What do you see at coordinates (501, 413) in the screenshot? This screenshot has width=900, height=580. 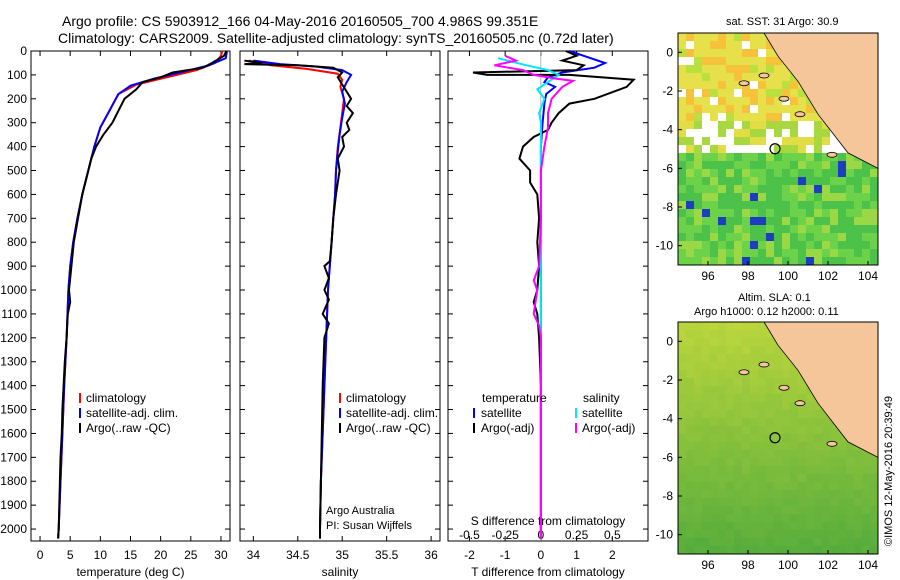 I see `legend-label: satellite` at bounding box center [501, 413].